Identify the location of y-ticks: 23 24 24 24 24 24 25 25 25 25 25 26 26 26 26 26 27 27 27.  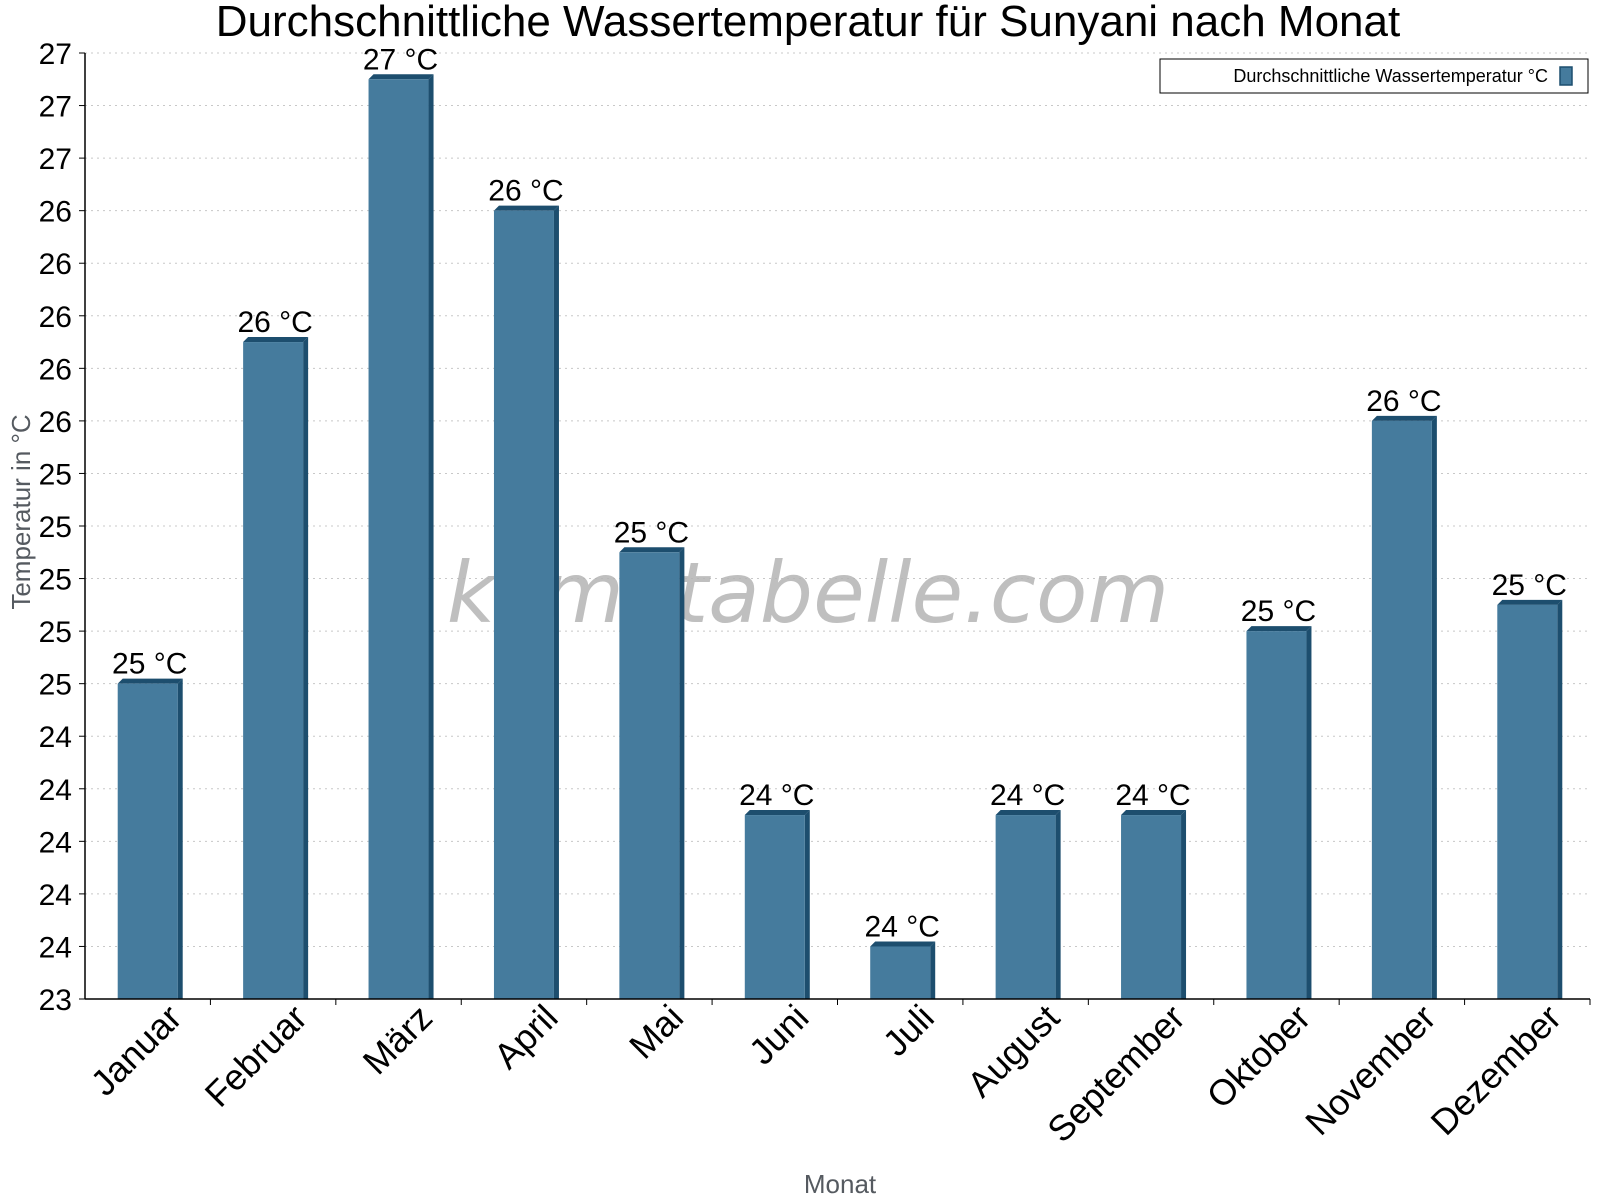
(55, 527).